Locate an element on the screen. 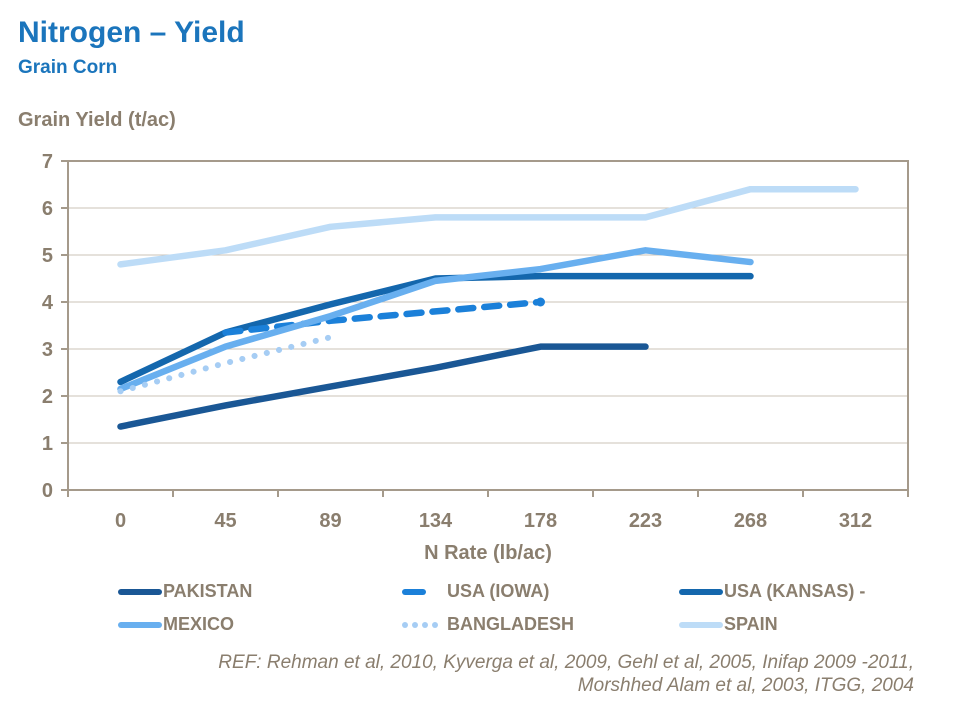  series-line-spain is located at coordinates (488, 226).